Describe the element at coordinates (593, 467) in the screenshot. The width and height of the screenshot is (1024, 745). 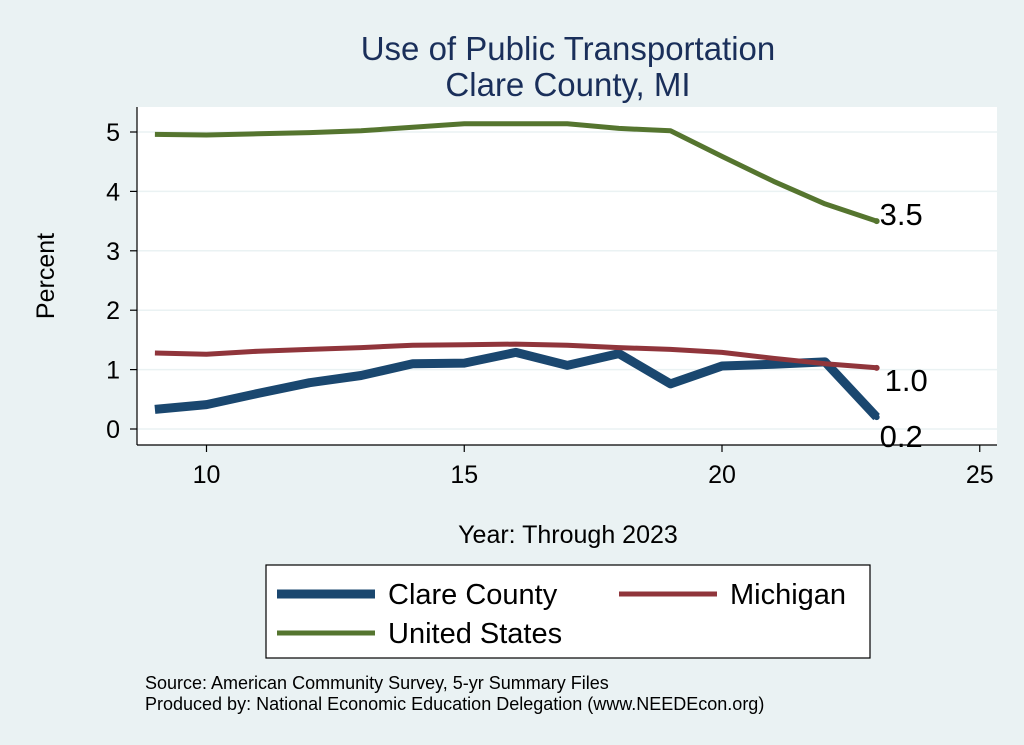
I see `x-ticks: 10 15 20 25` at that location.